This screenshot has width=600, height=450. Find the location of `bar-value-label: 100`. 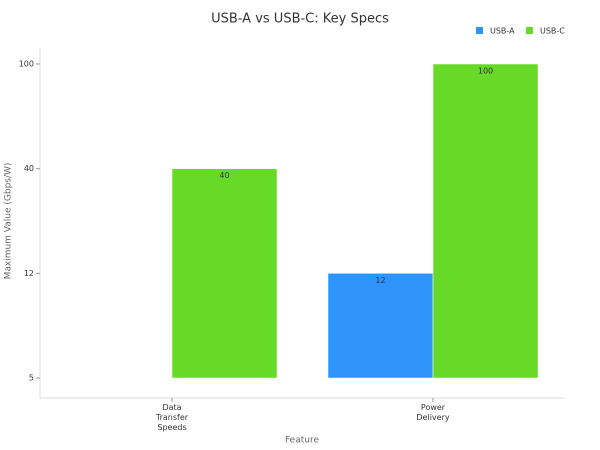

bar-value-label: 100 is located at coordinates (485, 71).